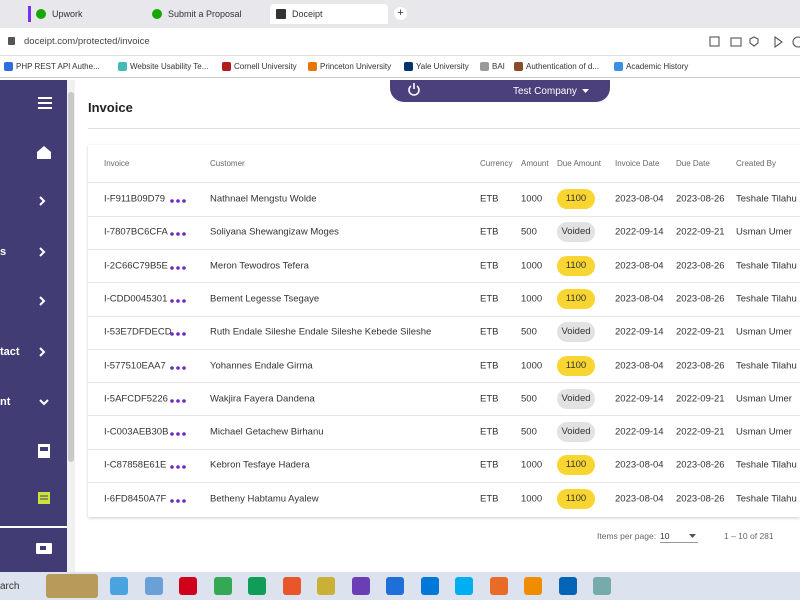 This screenshot has height=600, width=800. I want to click on column-header: Amount, so click(535, 163).